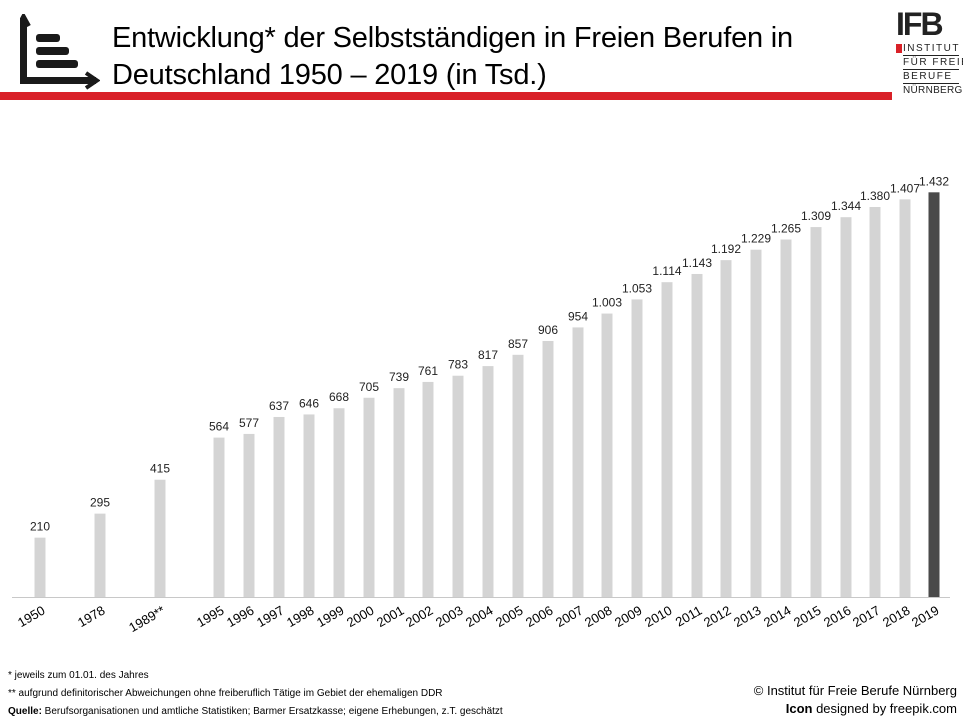  What do you see at coordinates (933, 90) in the screenshot?
I see `logo-line-4: NÜRNBERG` at bounding box center [933, 90].